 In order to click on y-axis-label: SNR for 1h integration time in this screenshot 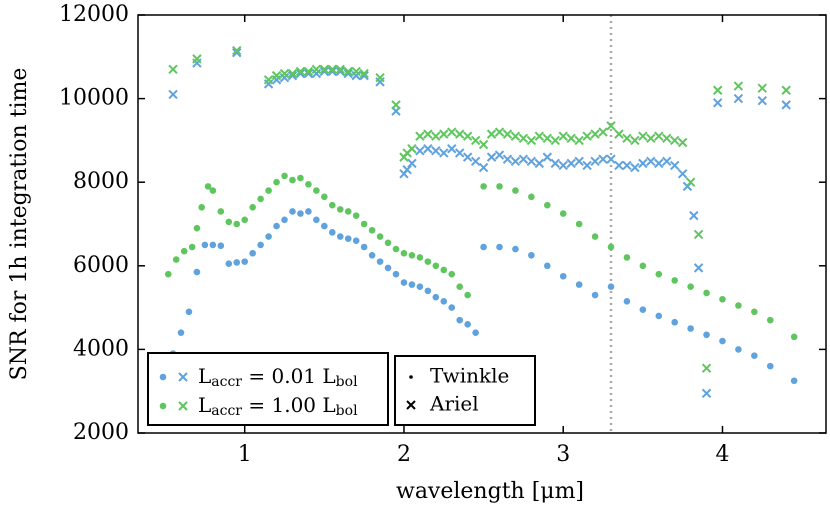, I will do `click(19, 224)`.